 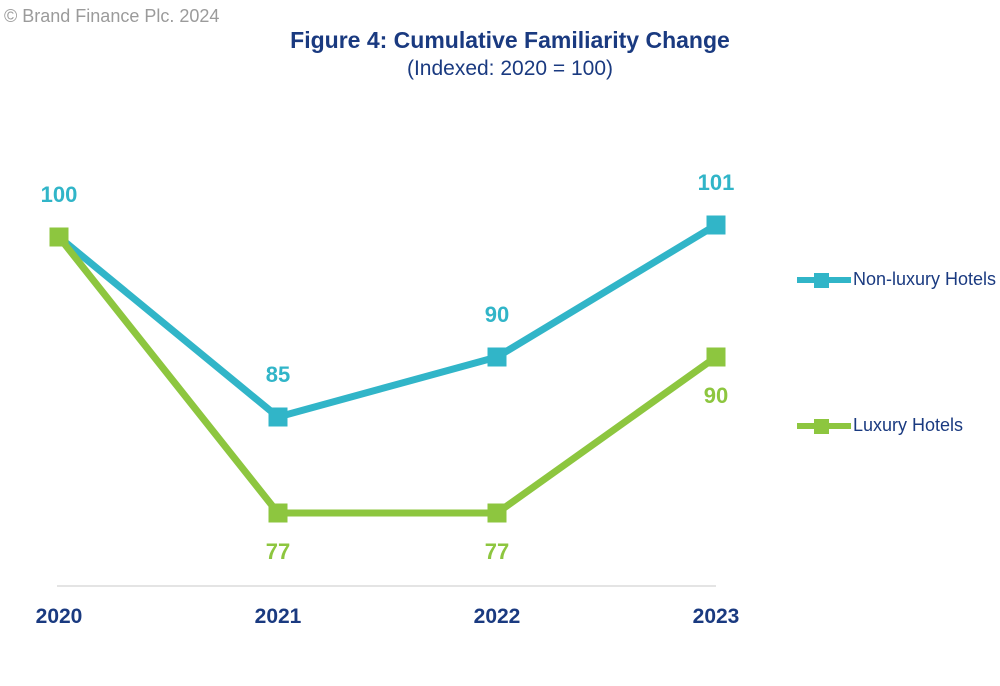 What do you see at coordinates (59, 616) in the screenshot?
I see `x-axis-label: 2020` at bounding box center [59, 616].